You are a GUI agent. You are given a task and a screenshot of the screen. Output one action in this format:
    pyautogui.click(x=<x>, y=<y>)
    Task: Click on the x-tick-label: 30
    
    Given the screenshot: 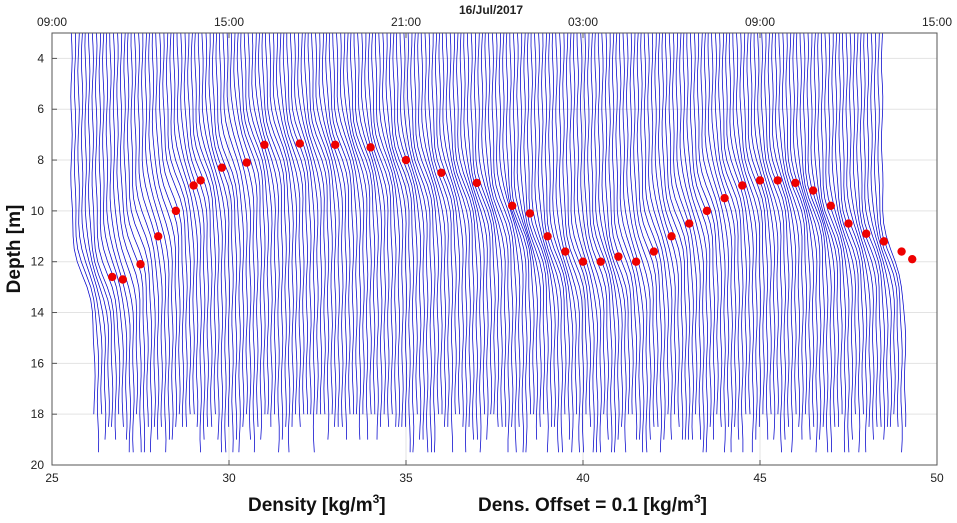 What is the action you would take?
    pyautogui.click(x=229, y=478)
    